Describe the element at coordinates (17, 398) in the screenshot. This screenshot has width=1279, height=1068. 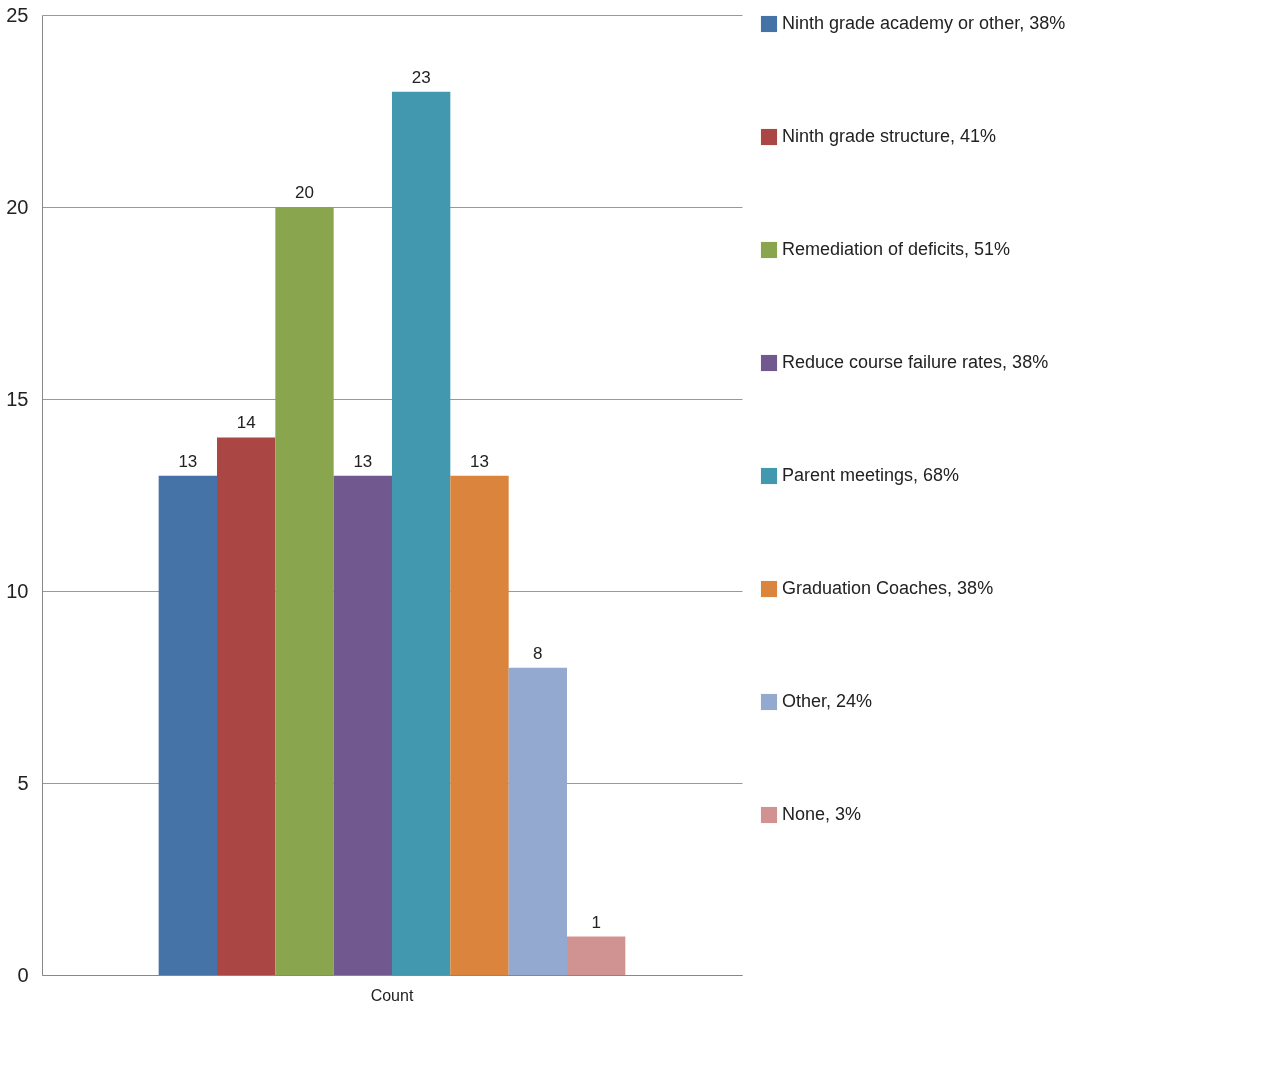
I see `y-tick-label: 15` at that location.